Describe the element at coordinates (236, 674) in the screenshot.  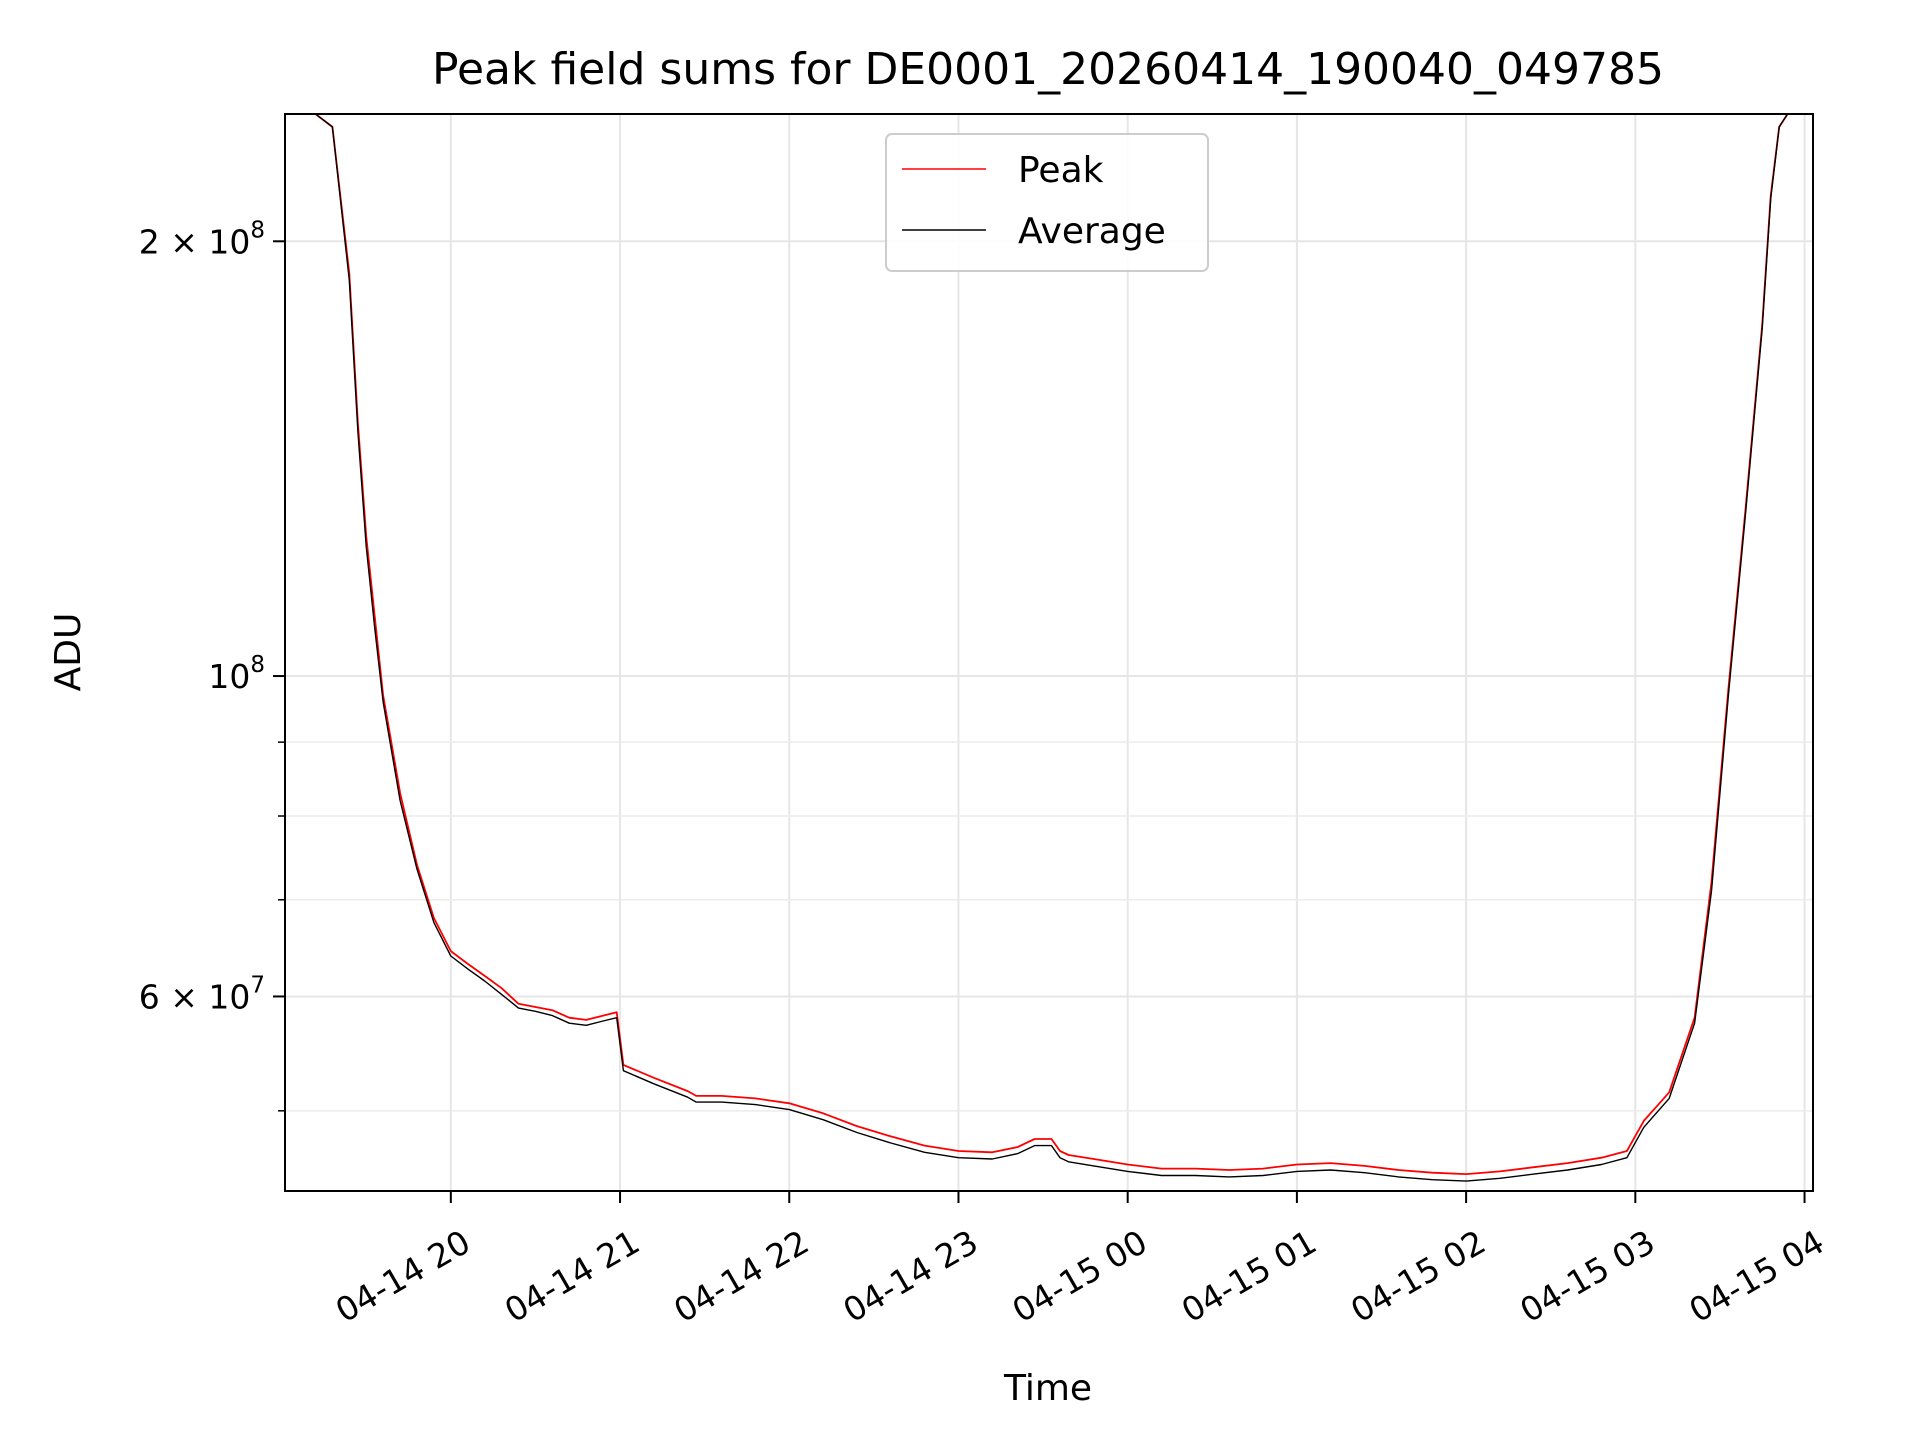
I see `y-tick-label: 108` at that location.